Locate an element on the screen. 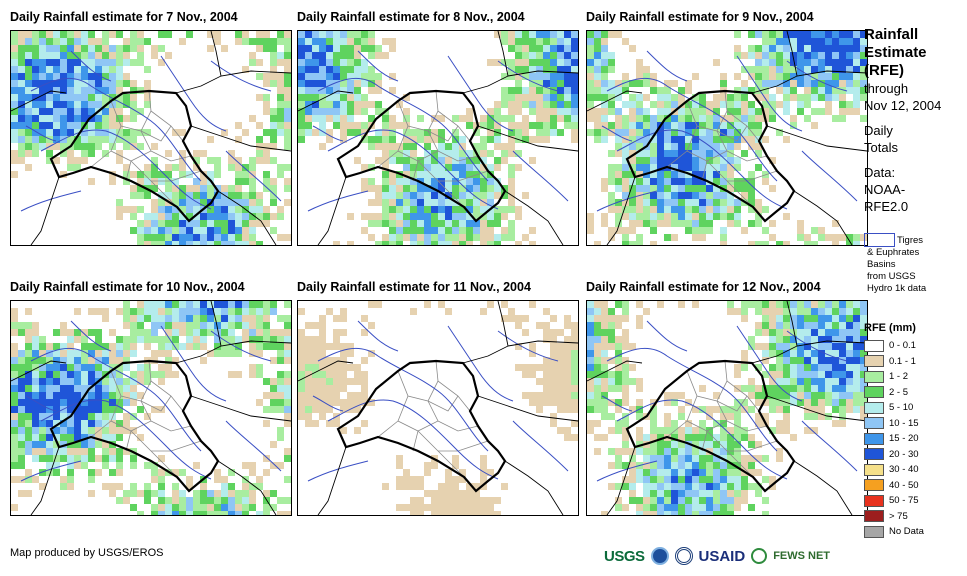  data-source: RFE2.0 is located at coordinates (886, 206).